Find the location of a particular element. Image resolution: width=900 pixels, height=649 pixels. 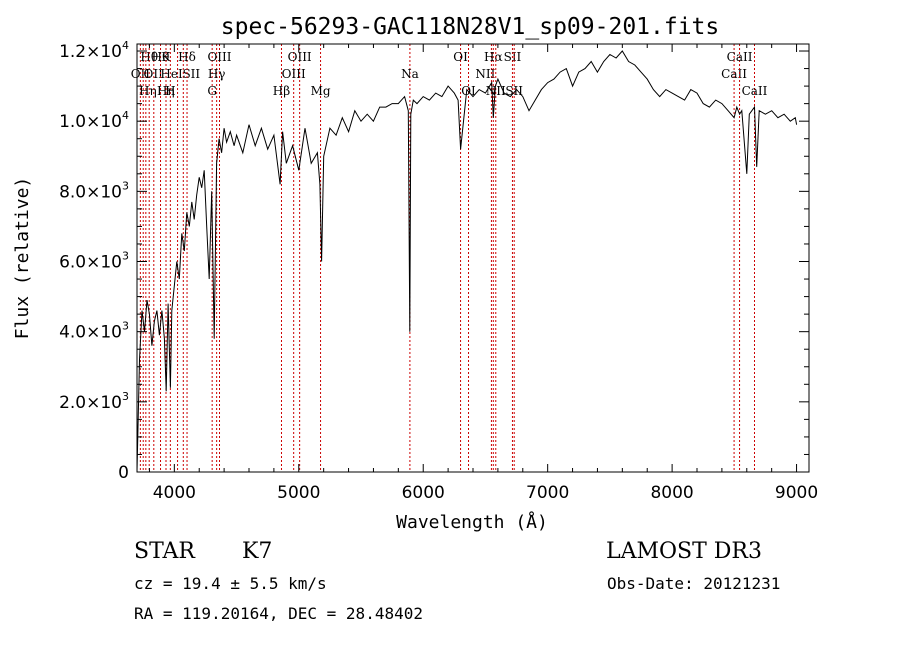

coordinates-text: RA = 119.20164, DEC = 28.48402 is located at coordinates (278, 613).